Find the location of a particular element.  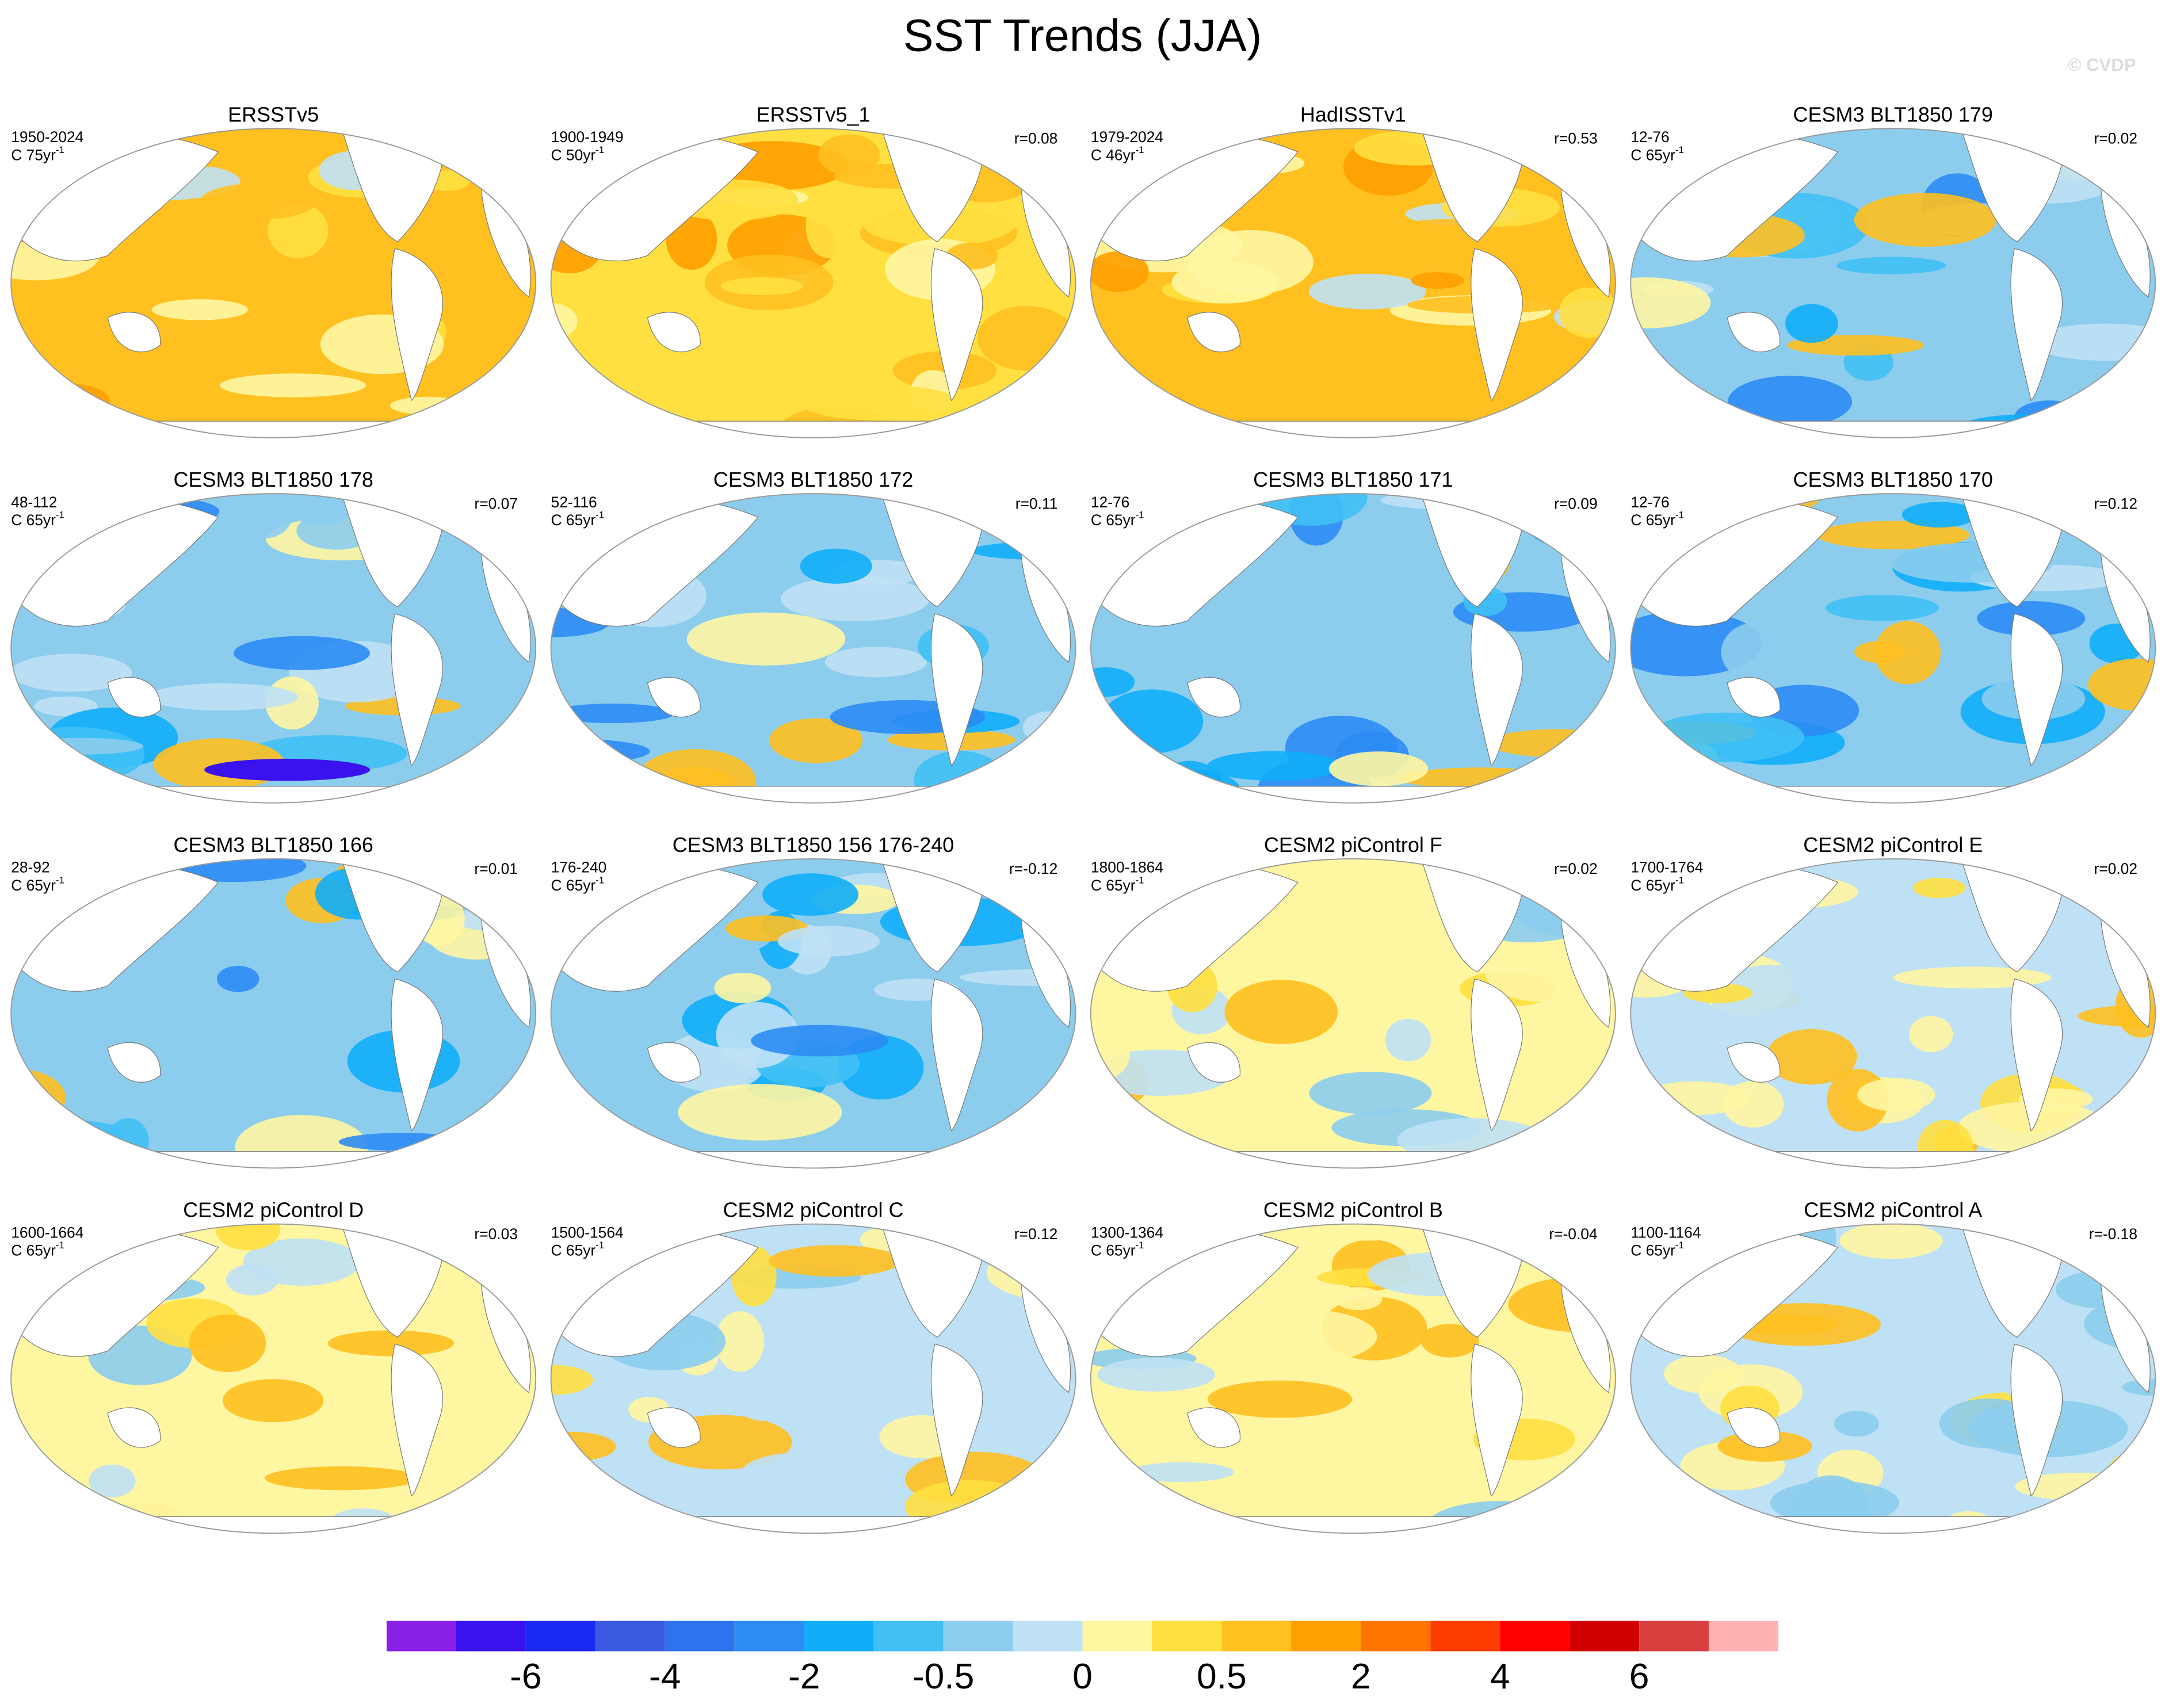

panel-period: 1700-1764 is located at coordinates (1667, 868).